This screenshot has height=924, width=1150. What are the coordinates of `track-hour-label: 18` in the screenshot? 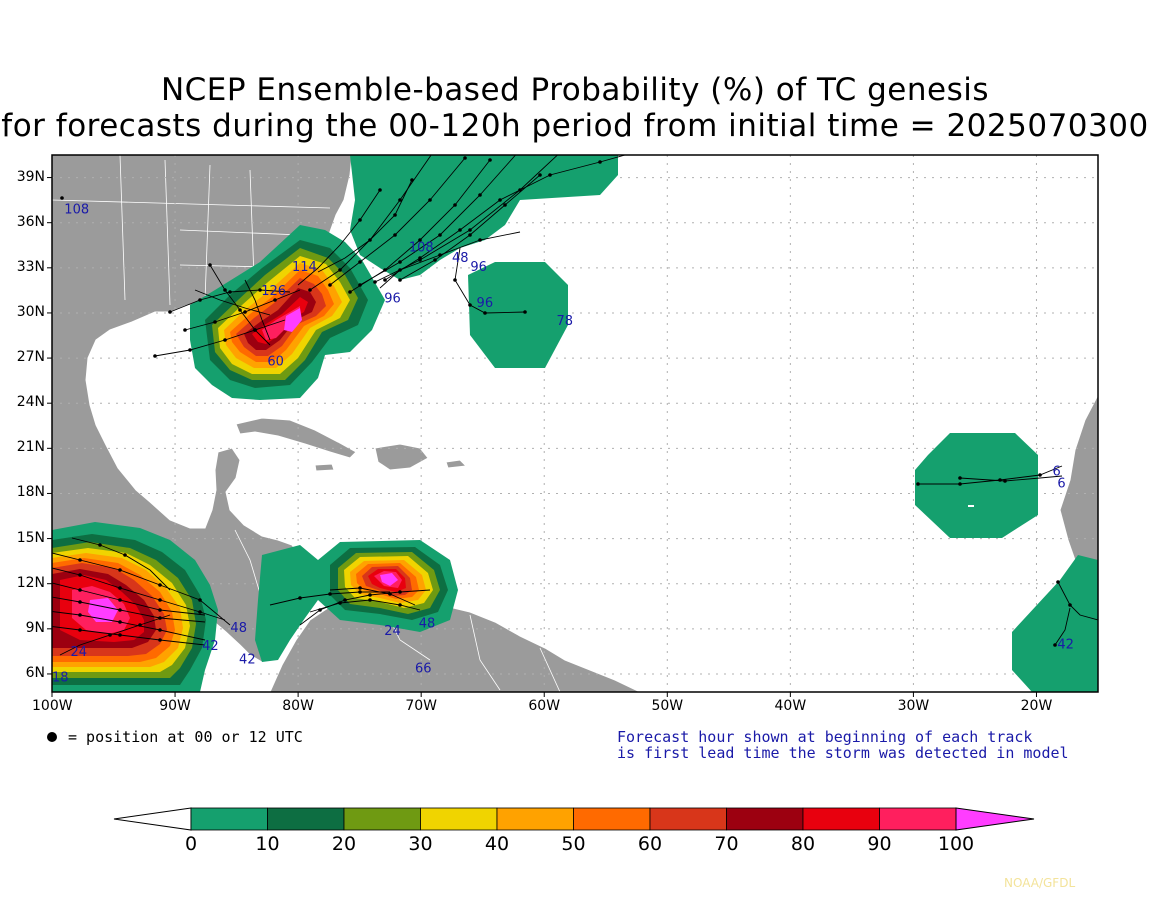 It's located at (60, 677).